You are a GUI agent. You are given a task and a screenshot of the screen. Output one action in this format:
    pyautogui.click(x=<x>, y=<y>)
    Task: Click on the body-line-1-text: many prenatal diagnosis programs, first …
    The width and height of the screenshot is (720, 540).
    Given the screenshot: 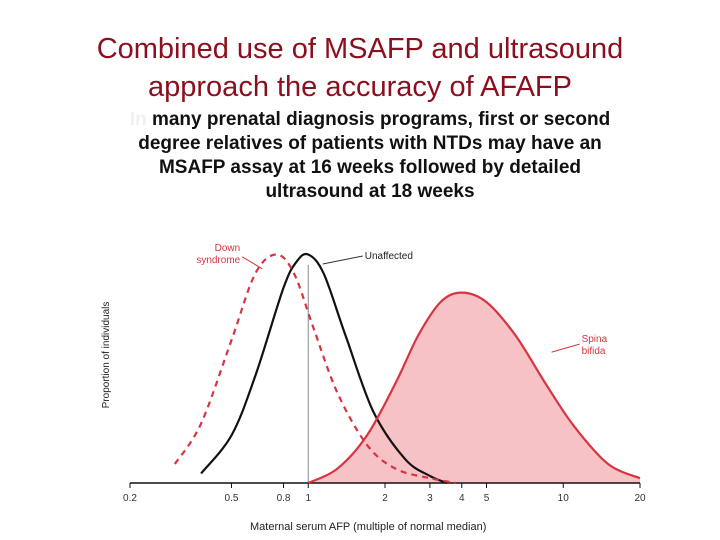 What is the action you would take?
    pyautogui.click(x=378, y=119)
    